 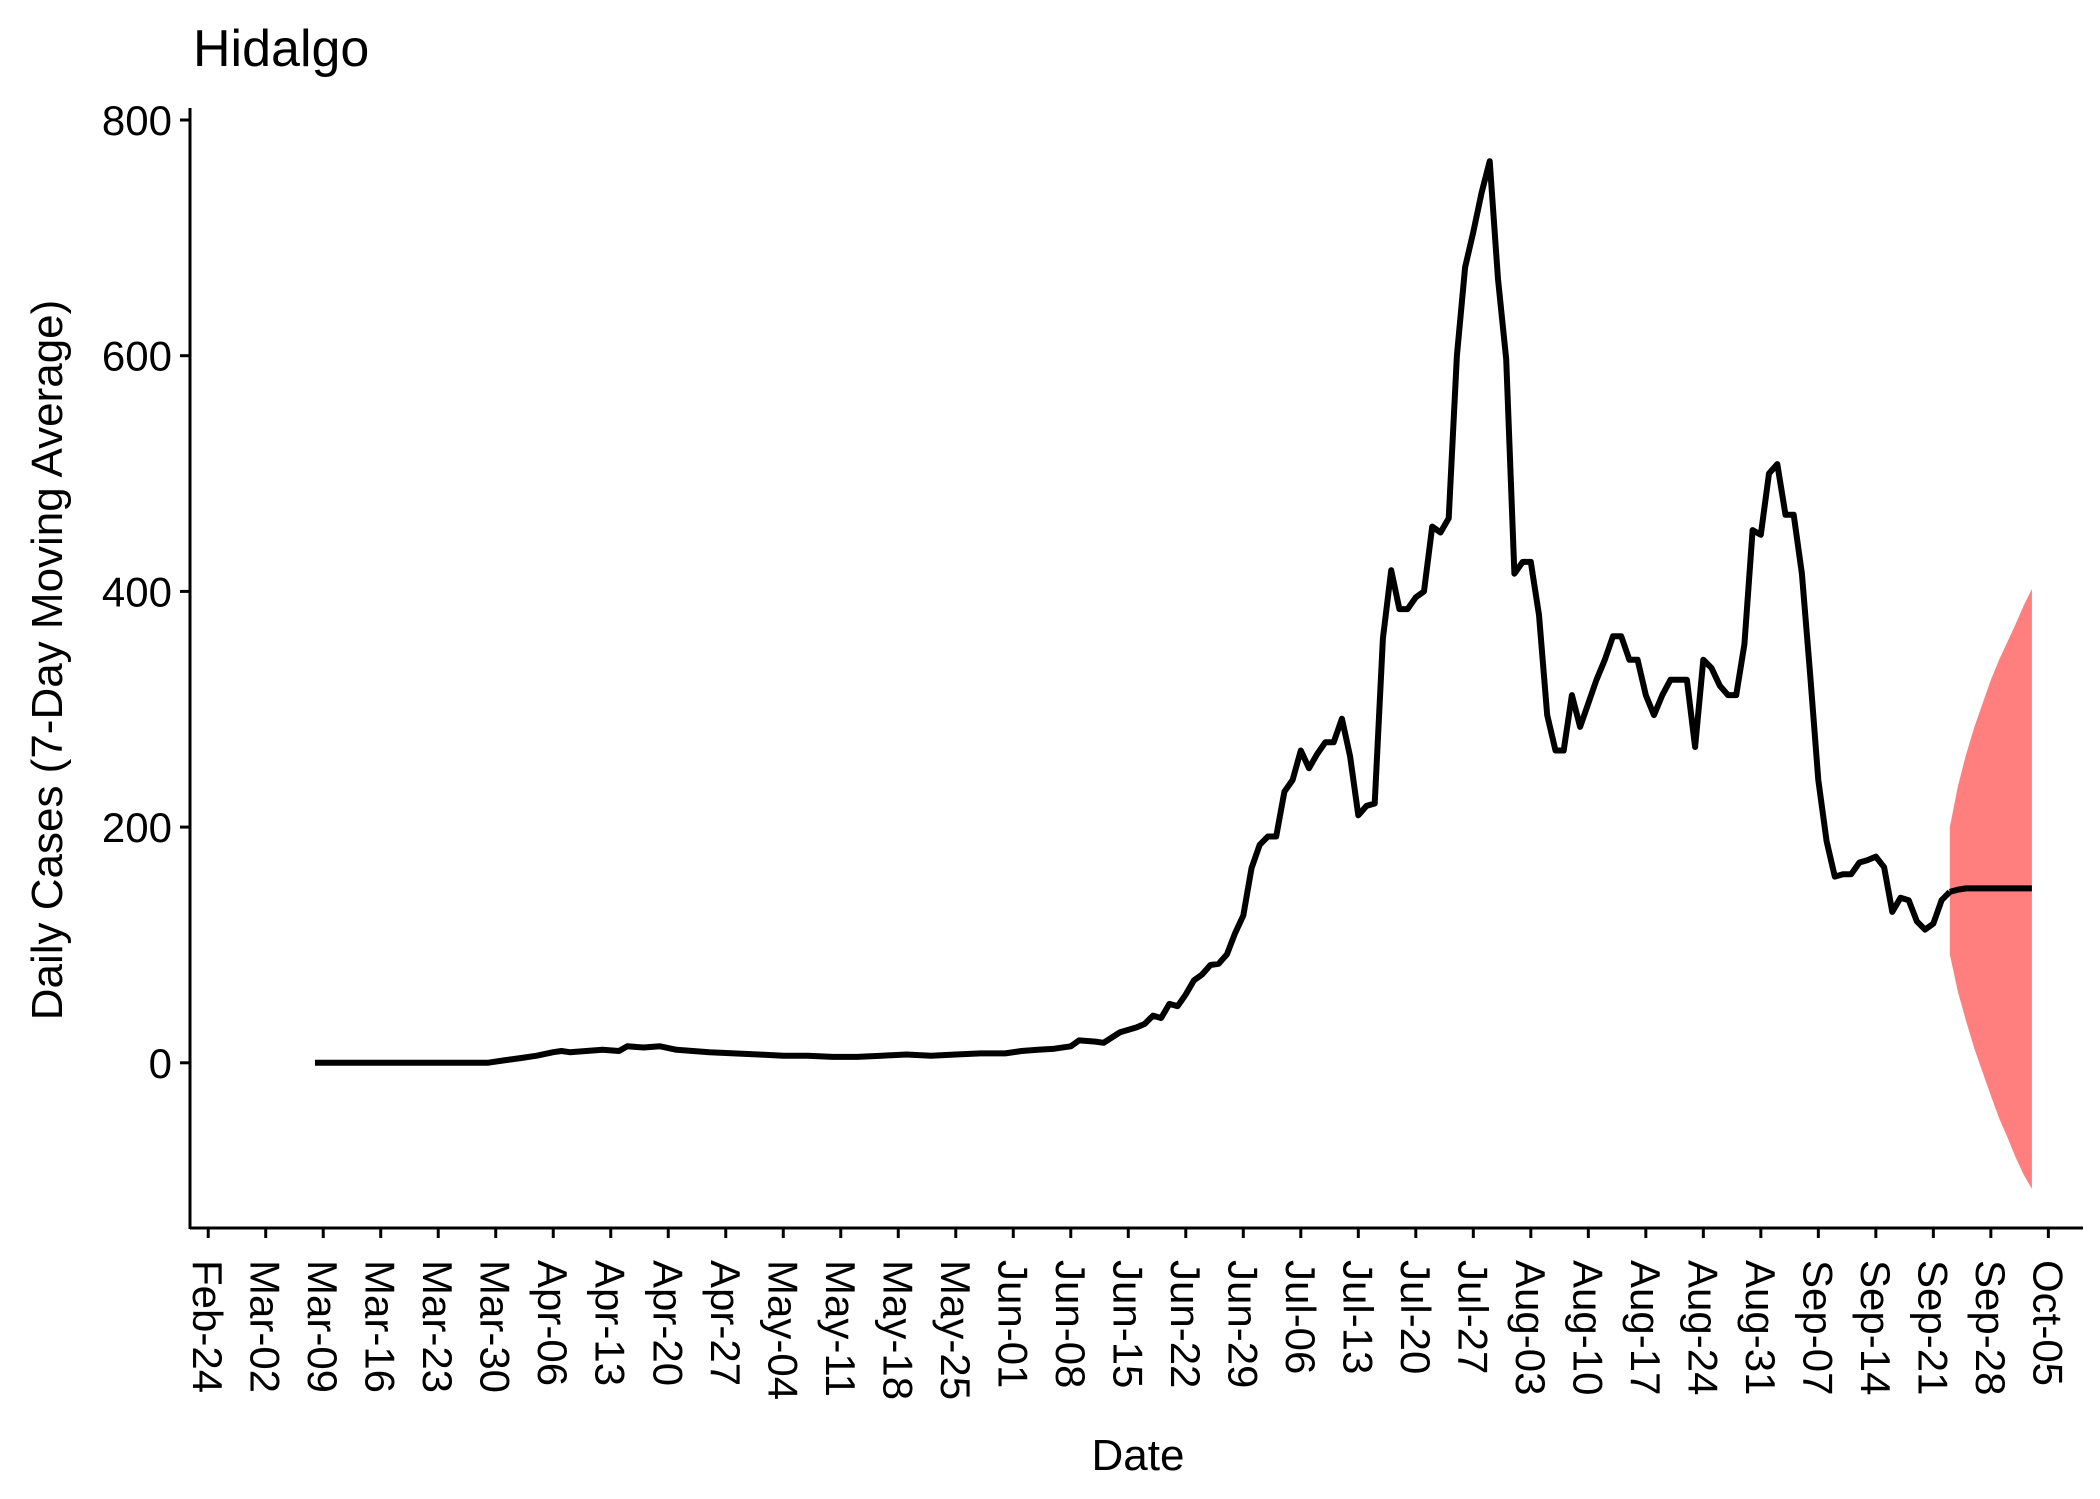 What do you see at coordinates (552, 1323) in the screenshot?
I see `x-tick-label: Apr-06` at bounding box center [552, 1323].